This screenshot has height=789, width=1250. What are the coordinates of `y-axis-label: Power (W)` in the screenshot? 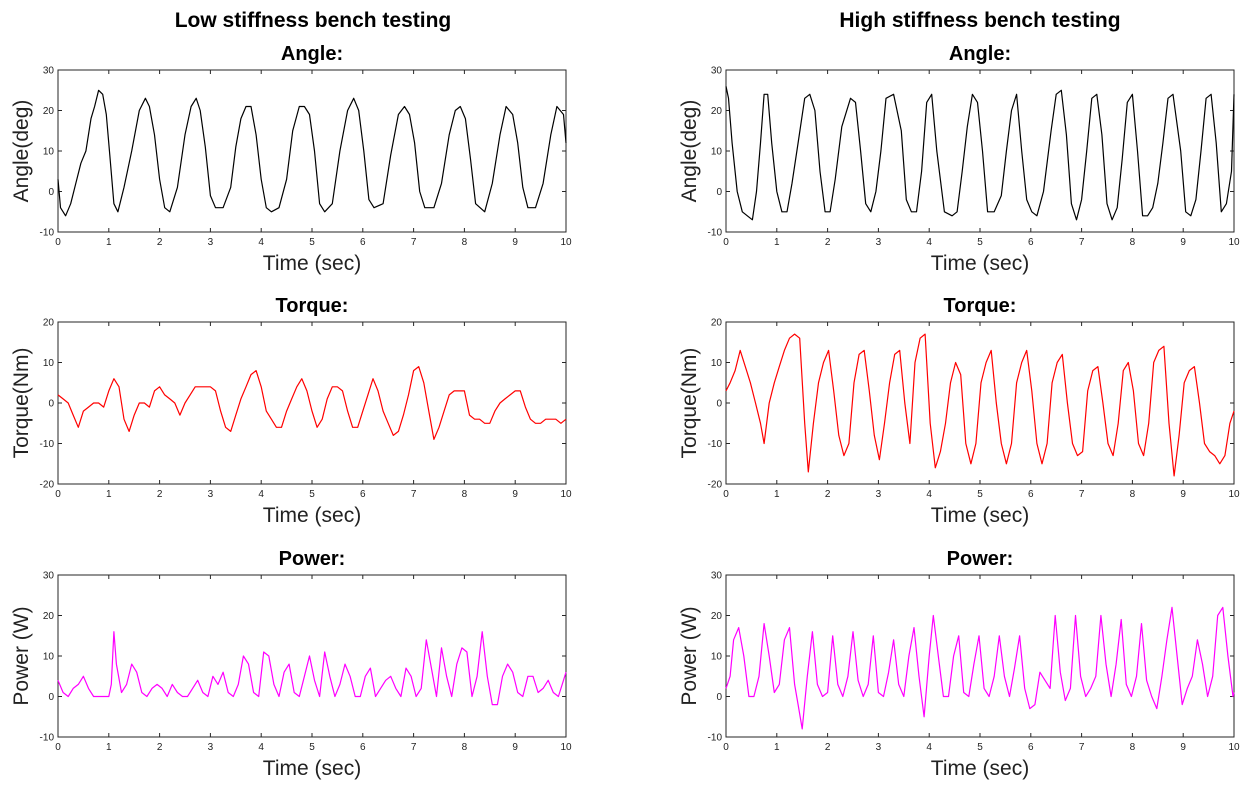 It's located at (689, 655).